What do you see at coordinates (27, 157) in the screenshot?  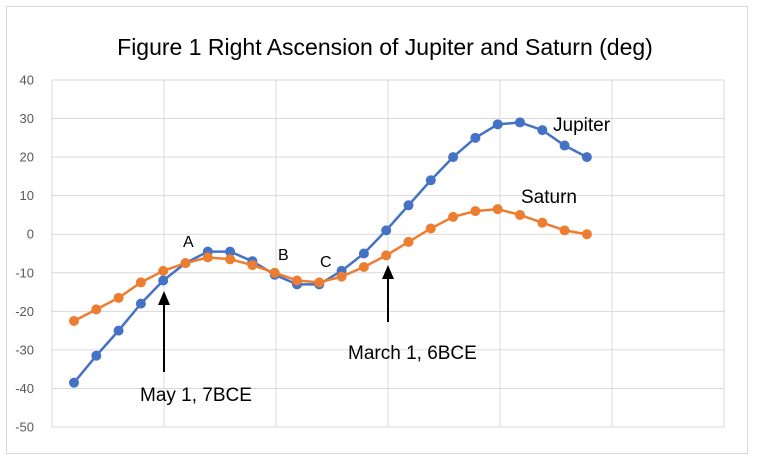 I see `y-tick-label: 20` at bounding box center [27, 157].